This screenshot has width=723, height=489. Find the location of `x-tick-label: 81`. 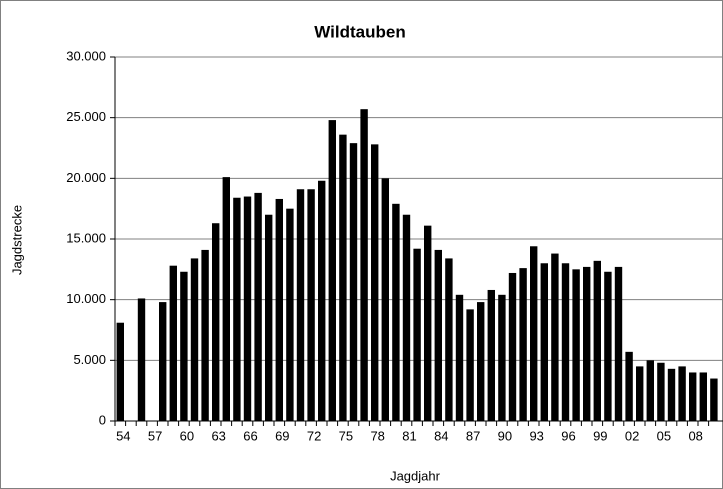

x-tick-label: 81 is located at coordinates (409, 435).